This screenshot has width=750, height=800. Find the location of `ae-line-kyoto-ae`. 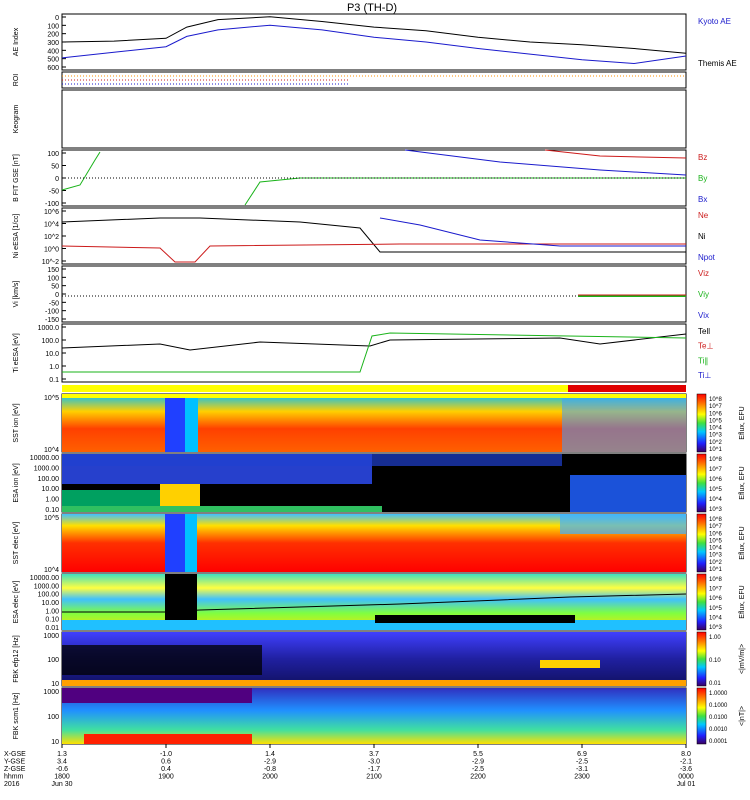

ae-line-kyoto-ae is located at coordinates (374, 44).